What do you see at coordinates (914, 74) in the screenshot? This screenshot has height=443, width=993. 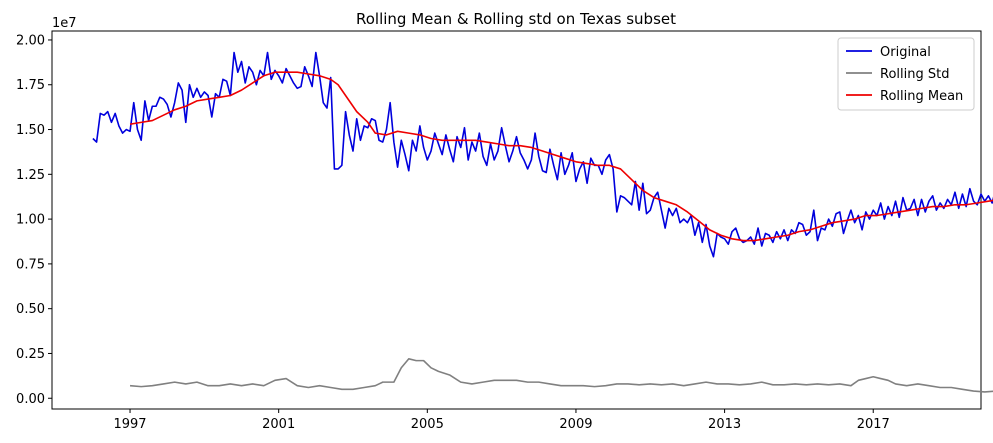 I see `legend-label-rolling-std: Rolling Std` at bounding box center [914, 74].